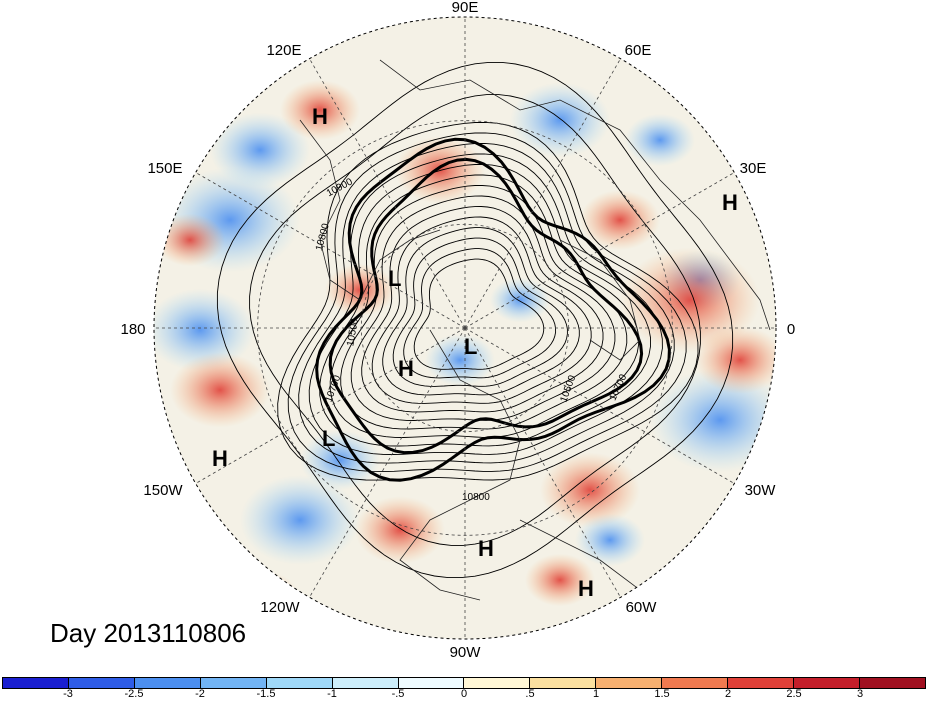 This screenshot has width=928, height=702. What do you see at coordinates (164, 168) in the screenshot?
I see `lon-label-150e: 150E` at bounding box center [164, 168].